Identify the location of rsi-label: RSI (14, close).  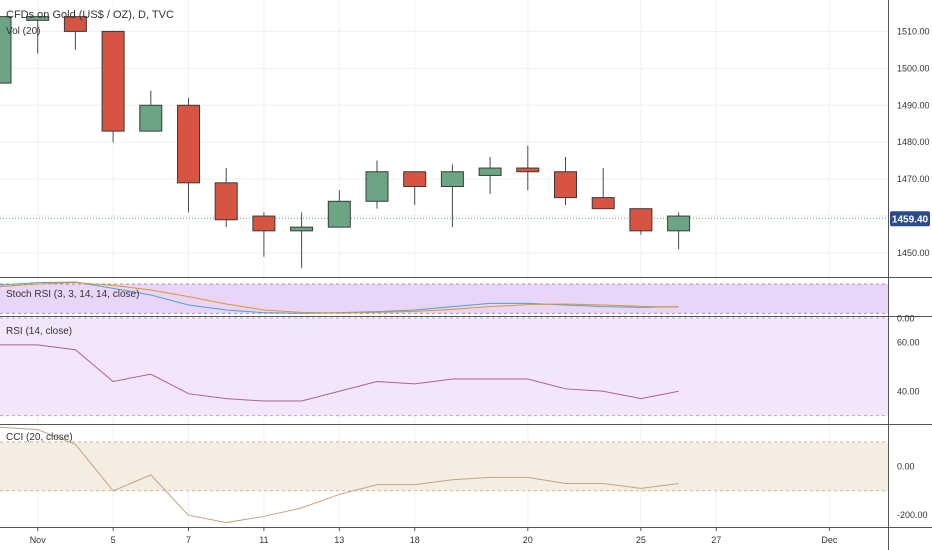
(39, 331).